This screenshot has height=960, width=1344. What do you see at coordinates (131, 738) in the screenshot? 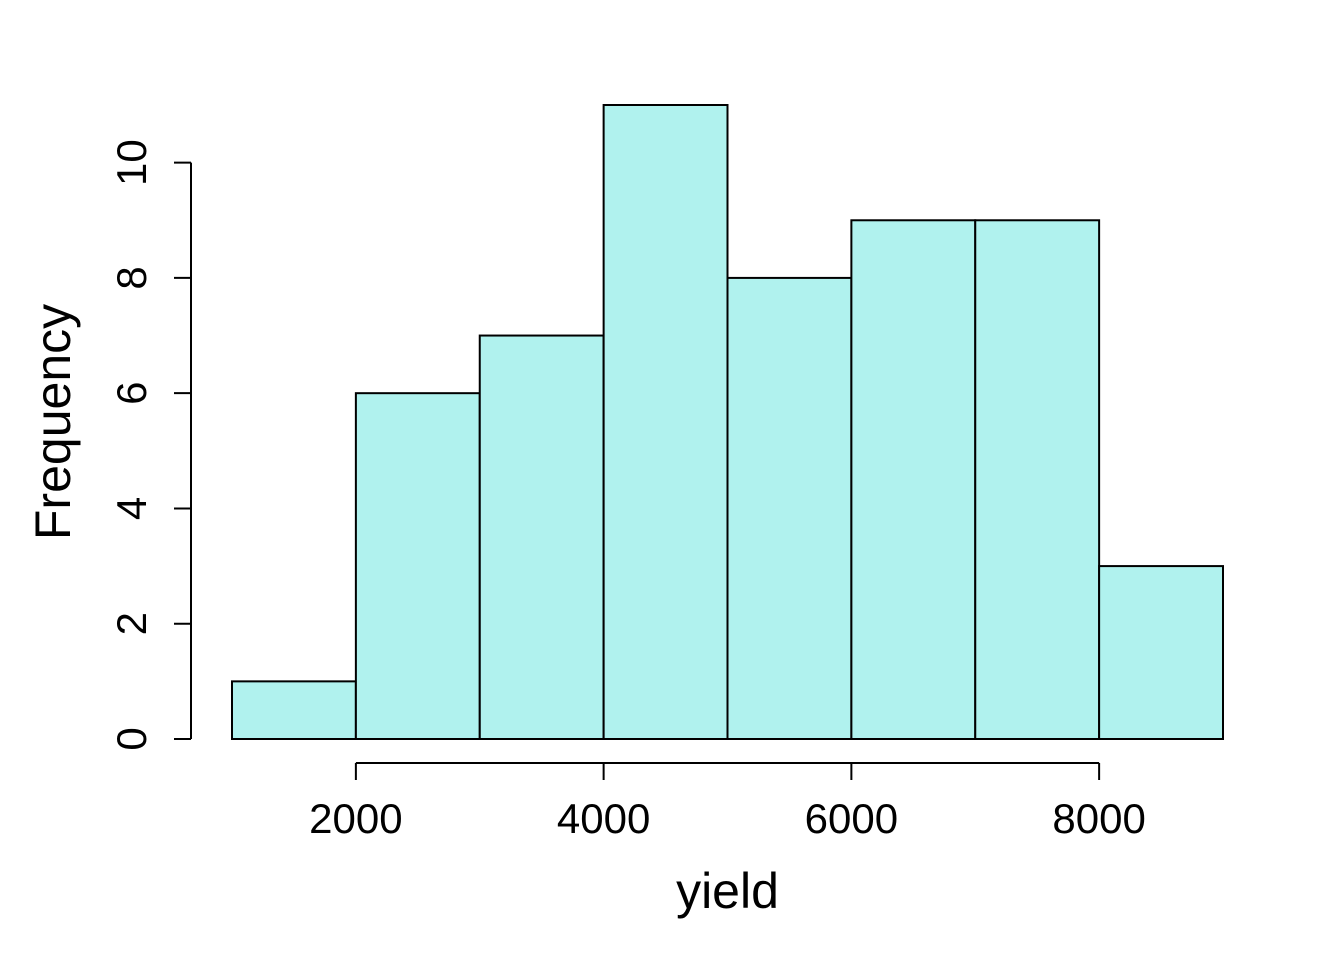
I see `y-tick-label: 0` at bounding box center [131, 738].